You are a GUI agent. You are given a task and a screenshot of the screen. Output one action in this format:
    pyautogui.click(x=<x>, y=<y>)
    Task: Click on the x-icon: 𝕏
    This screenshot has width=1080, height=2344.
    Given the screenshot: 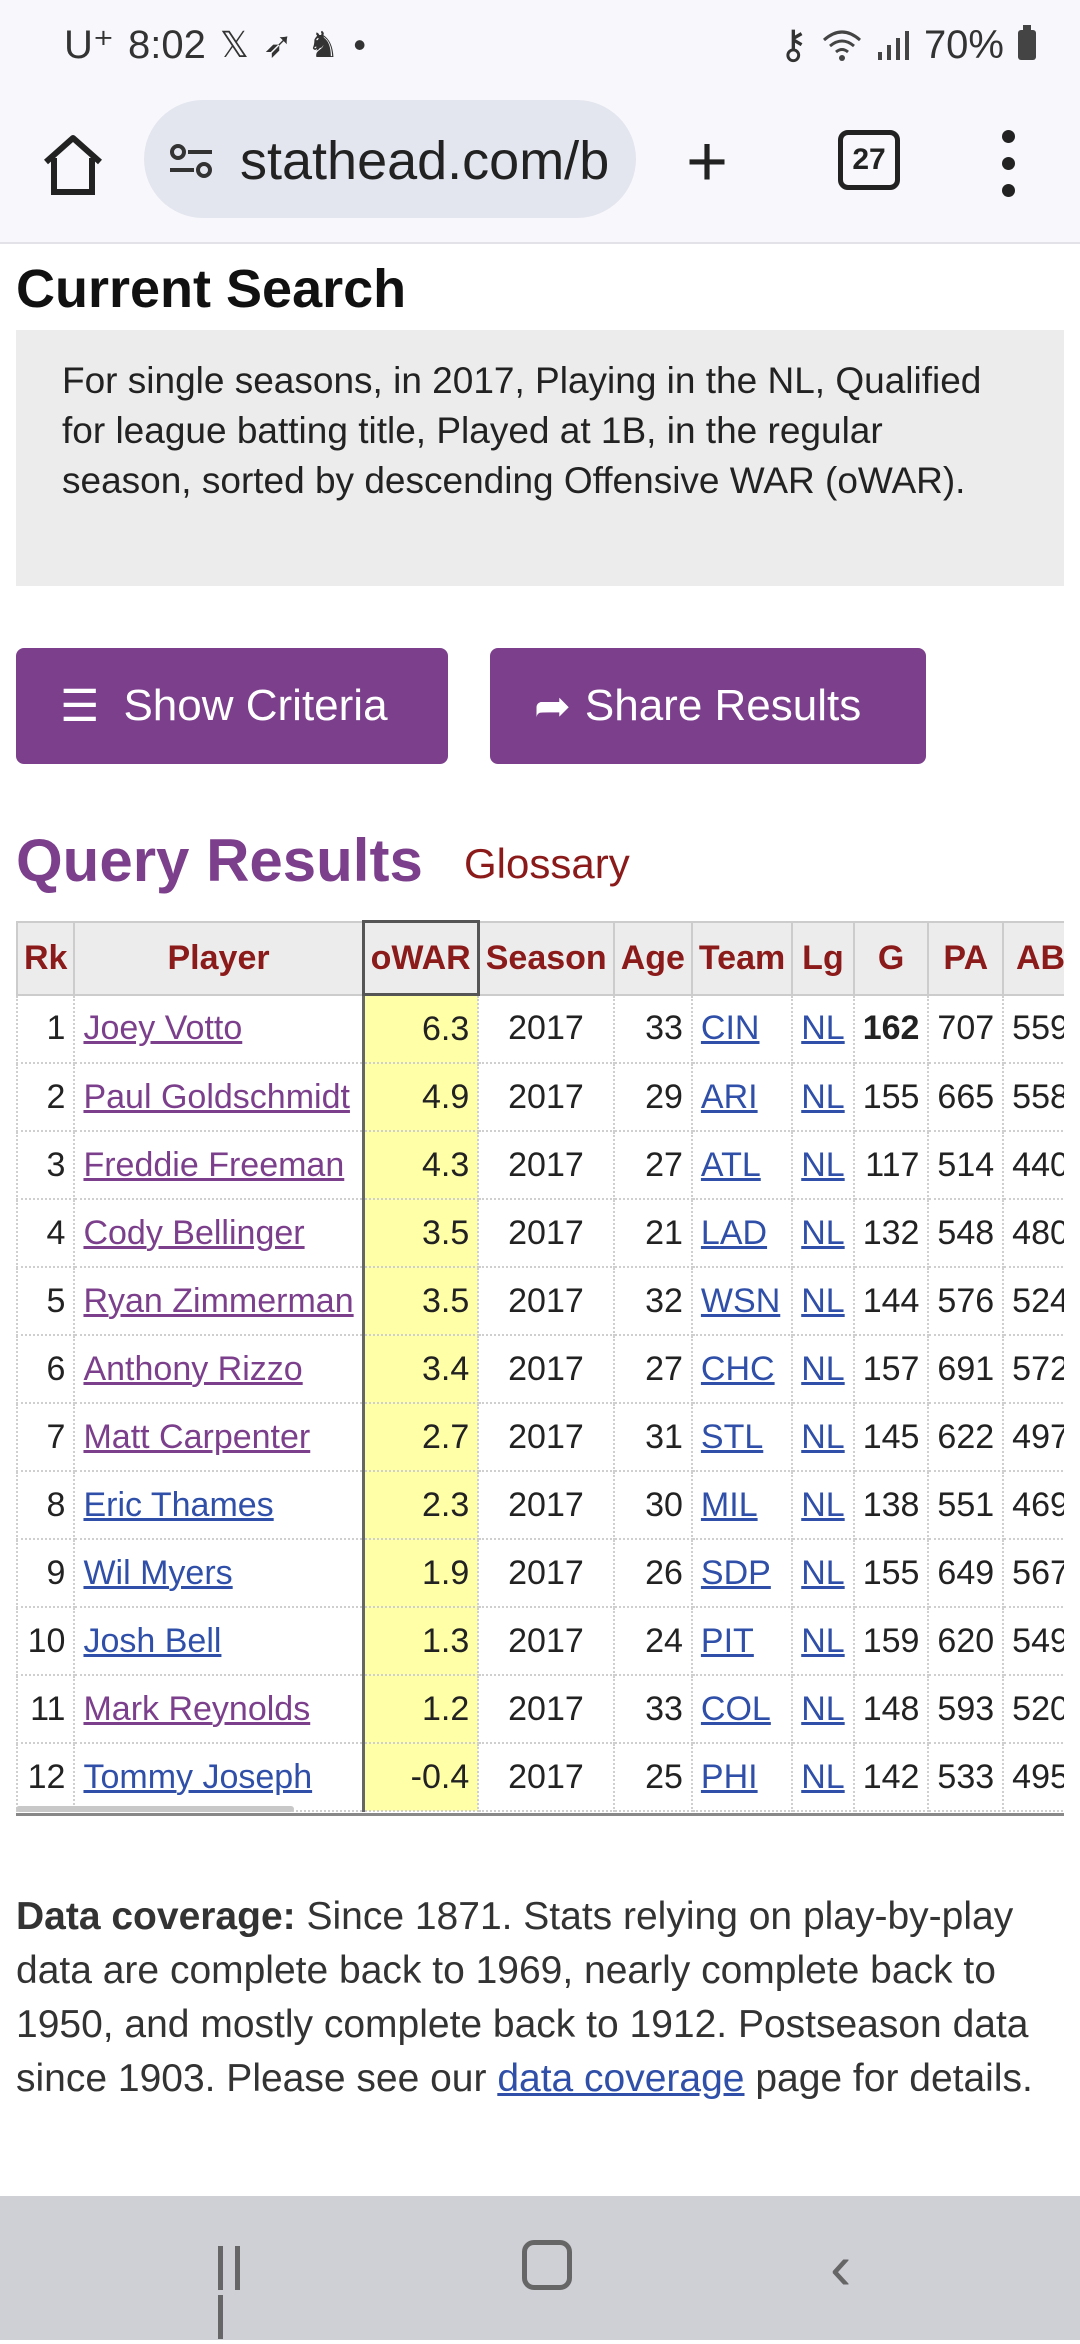 What is the action you would take?
    pyautogui.click(x=234, y=44)
    